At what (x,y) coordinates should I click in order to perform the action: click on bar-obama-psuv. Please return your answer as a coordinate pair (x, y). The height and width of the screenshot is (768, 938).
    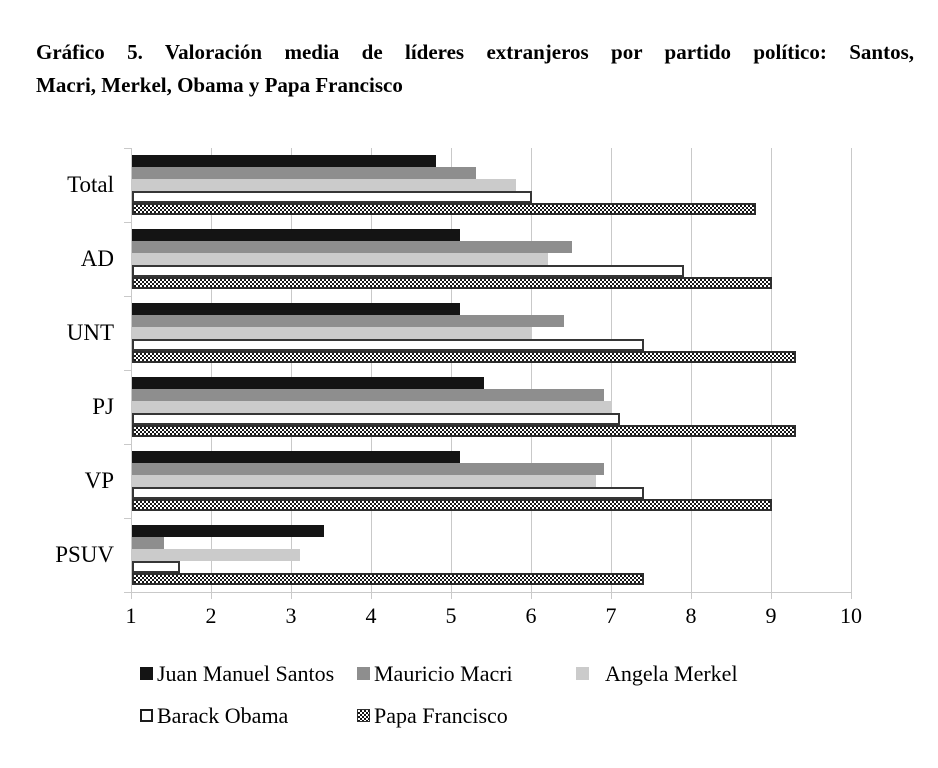
    Looking at the image, I should click on (156, 567).